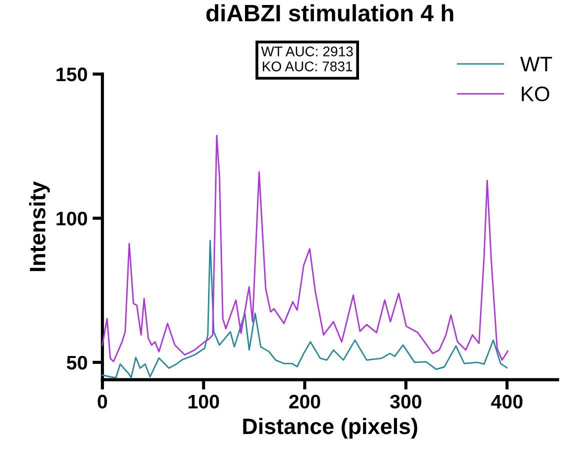 The image size is (569, 463). Describe the element at coordinates (406, 401) in the screenshot. I see `x-tick-label: 300` at that location.